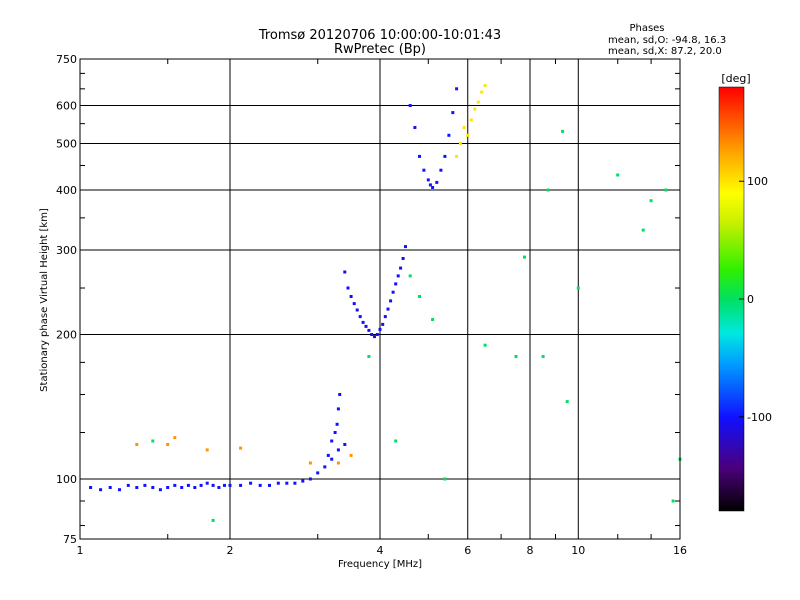 The image size is (800, 600). I want to click on chart-title-line1: Tromsø 20120706 10:00:00-10:01:43, so click(379, 35).